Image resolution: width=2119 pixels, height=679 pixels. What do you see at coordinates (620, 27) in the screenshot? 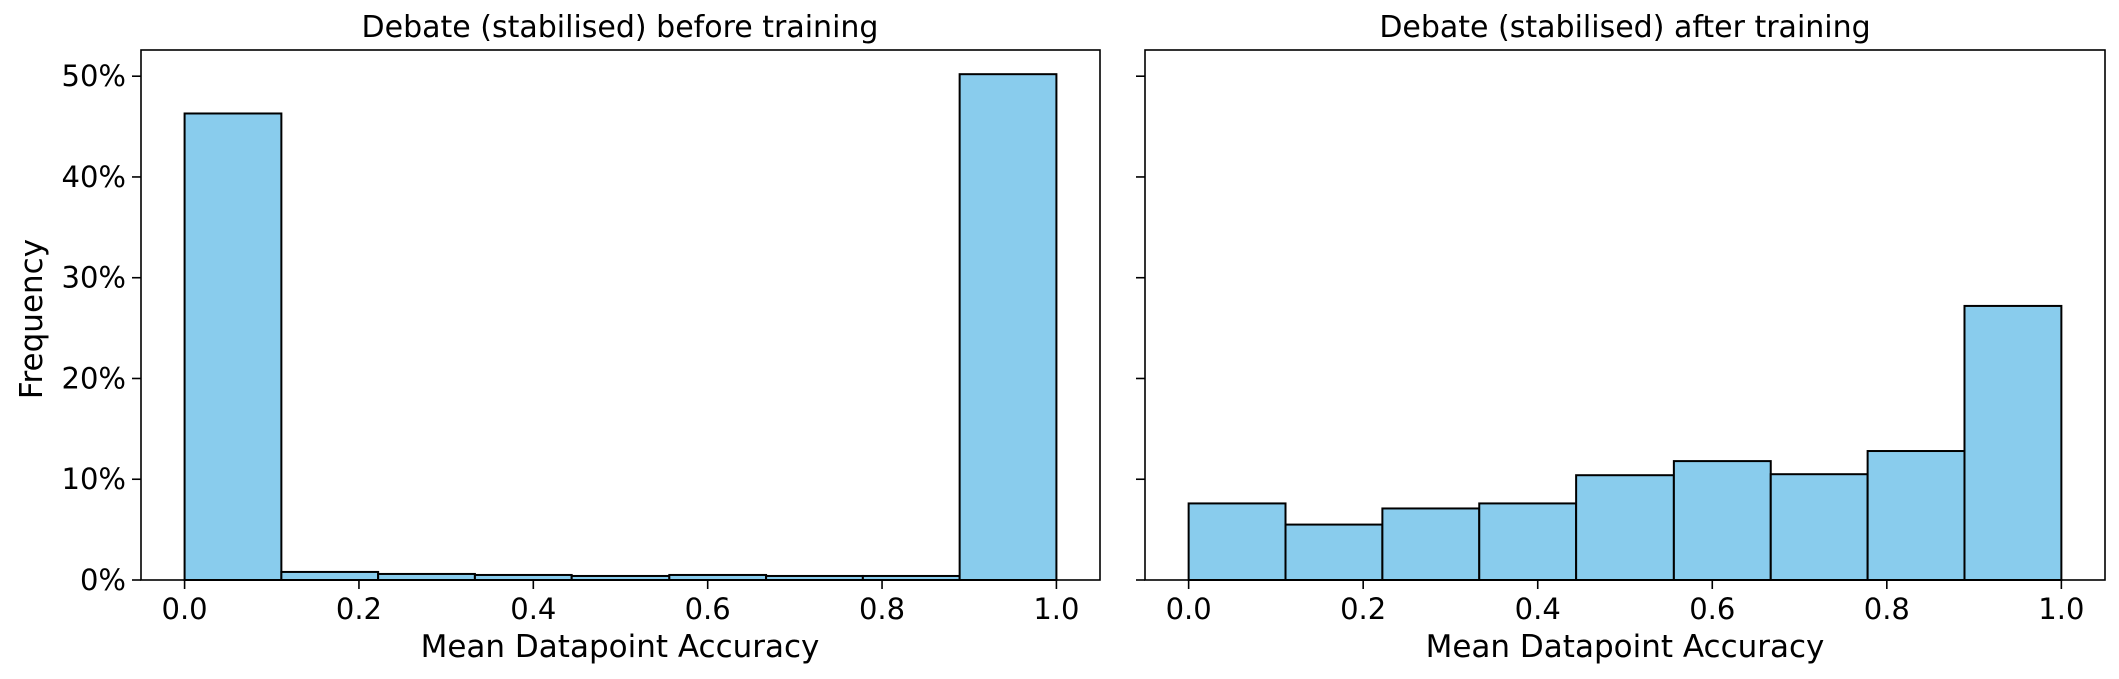
I see `panel-title: Debate (stabilised) before training` at bounding box center [620, 27].